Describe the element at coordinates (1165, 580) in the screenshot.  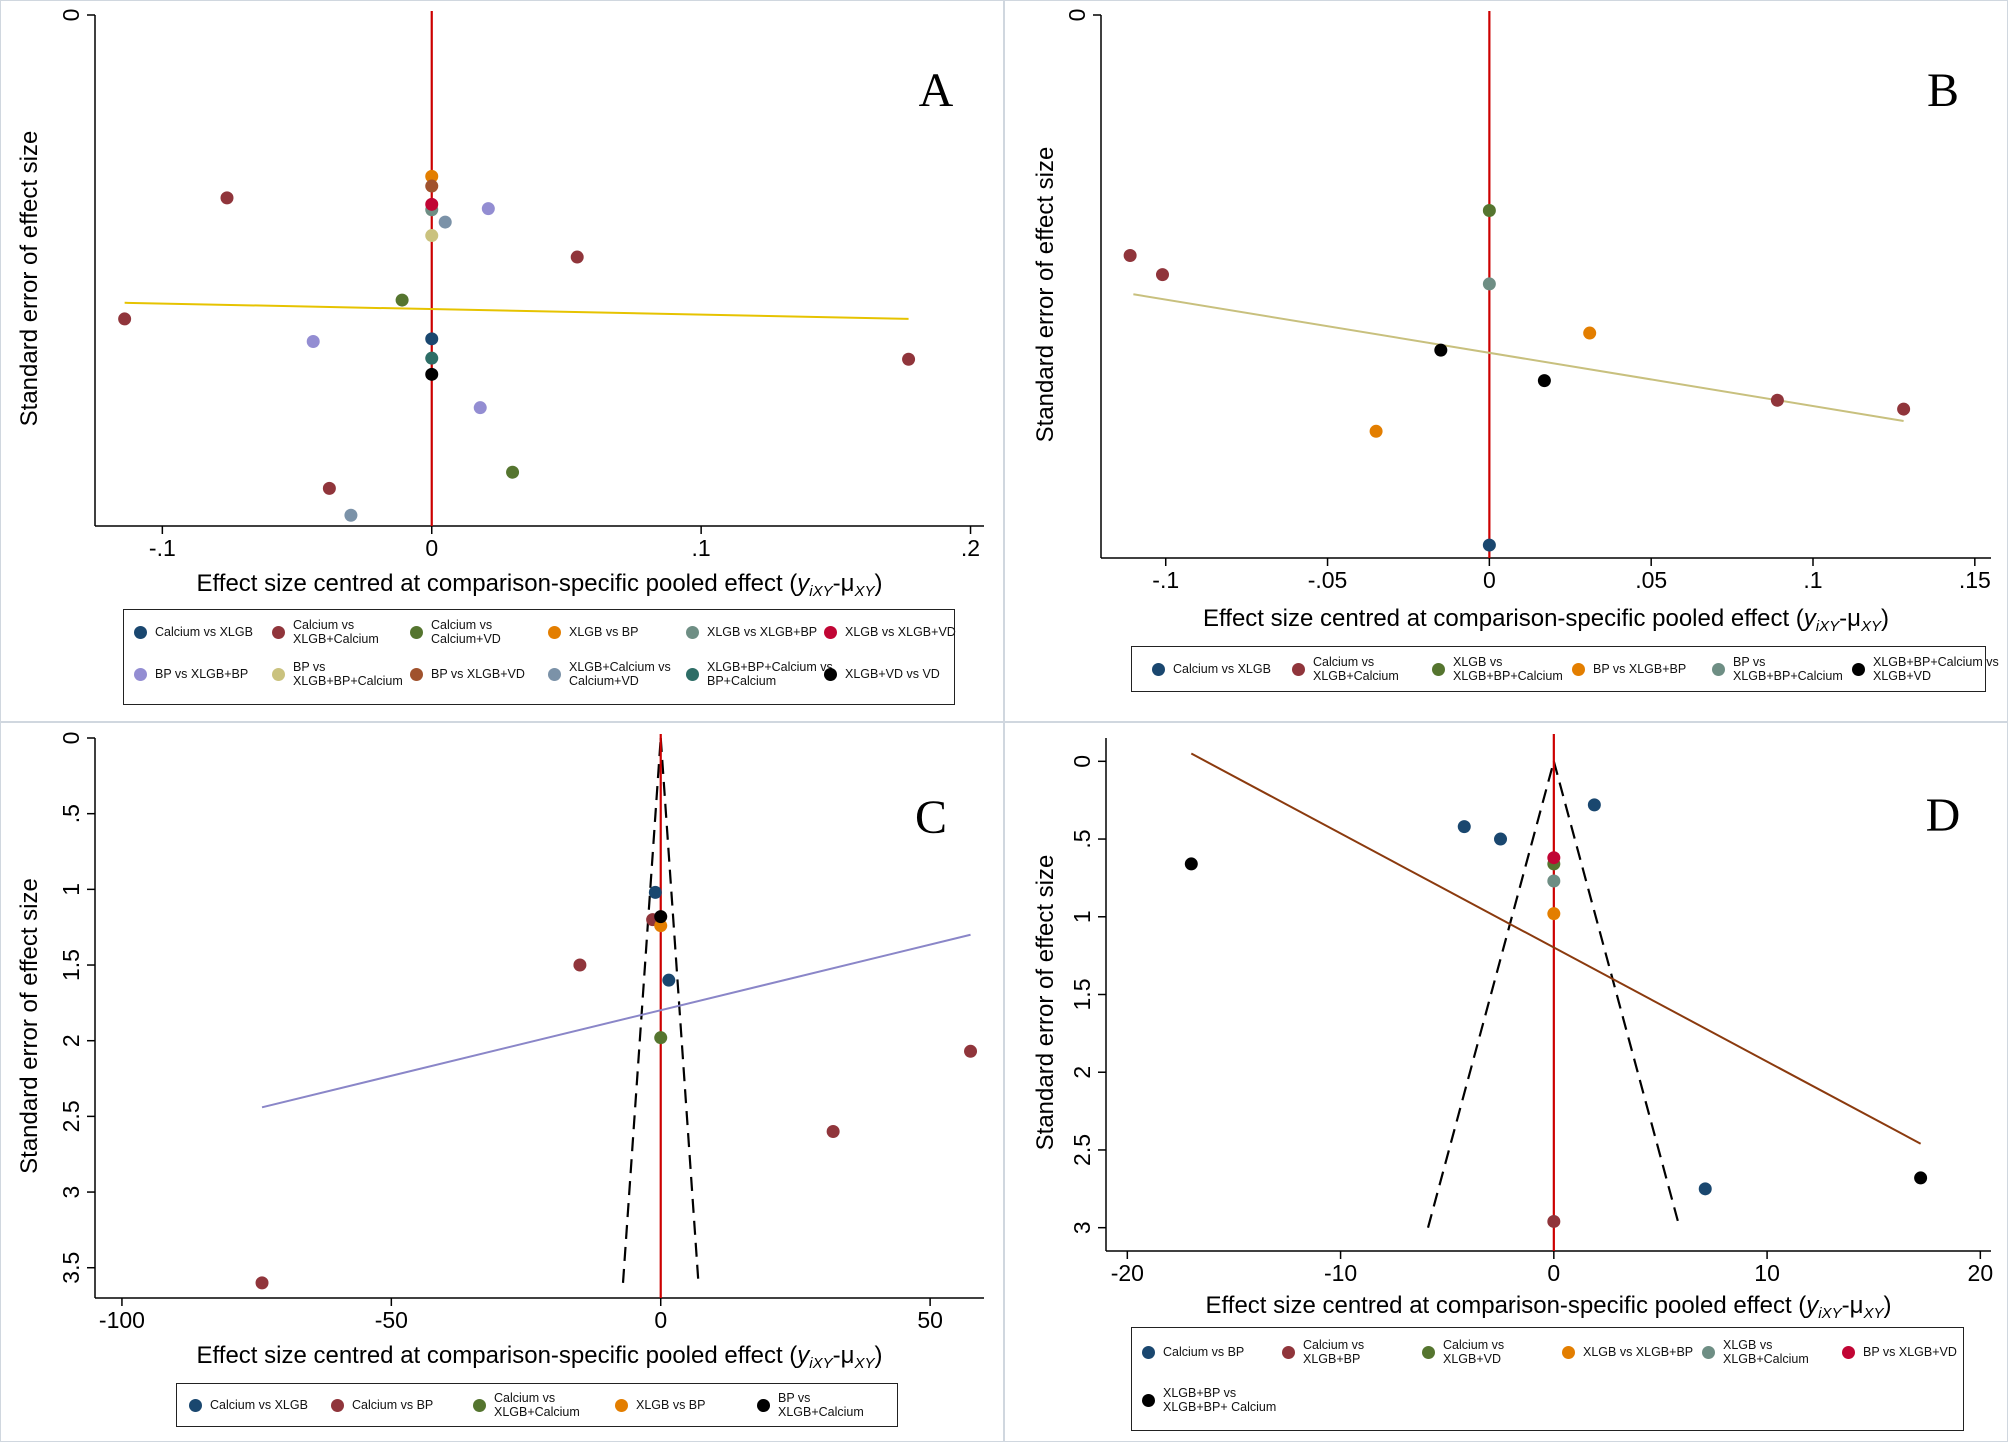
I see `x-tick-label: -.1` at that location.